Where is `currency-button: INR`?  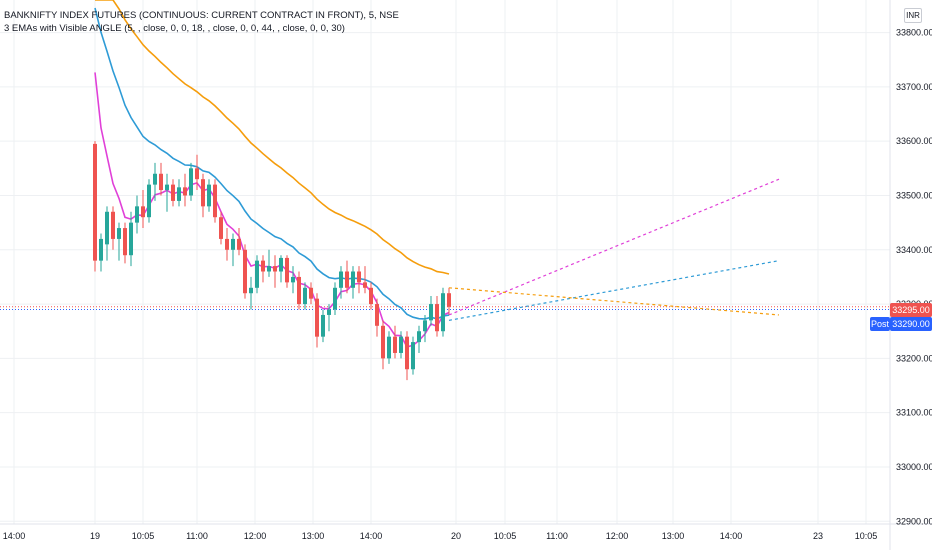 currency-button: INR is located at coordinates (913, 15).